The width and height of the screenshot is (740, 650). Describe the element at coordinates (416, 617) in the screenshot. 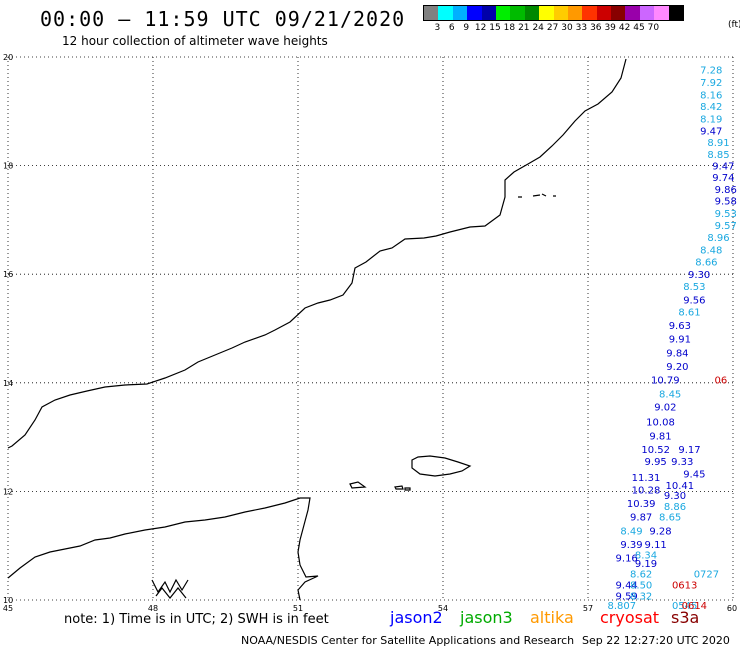

I see `satellite-legend-jason2: jason2` at that location.